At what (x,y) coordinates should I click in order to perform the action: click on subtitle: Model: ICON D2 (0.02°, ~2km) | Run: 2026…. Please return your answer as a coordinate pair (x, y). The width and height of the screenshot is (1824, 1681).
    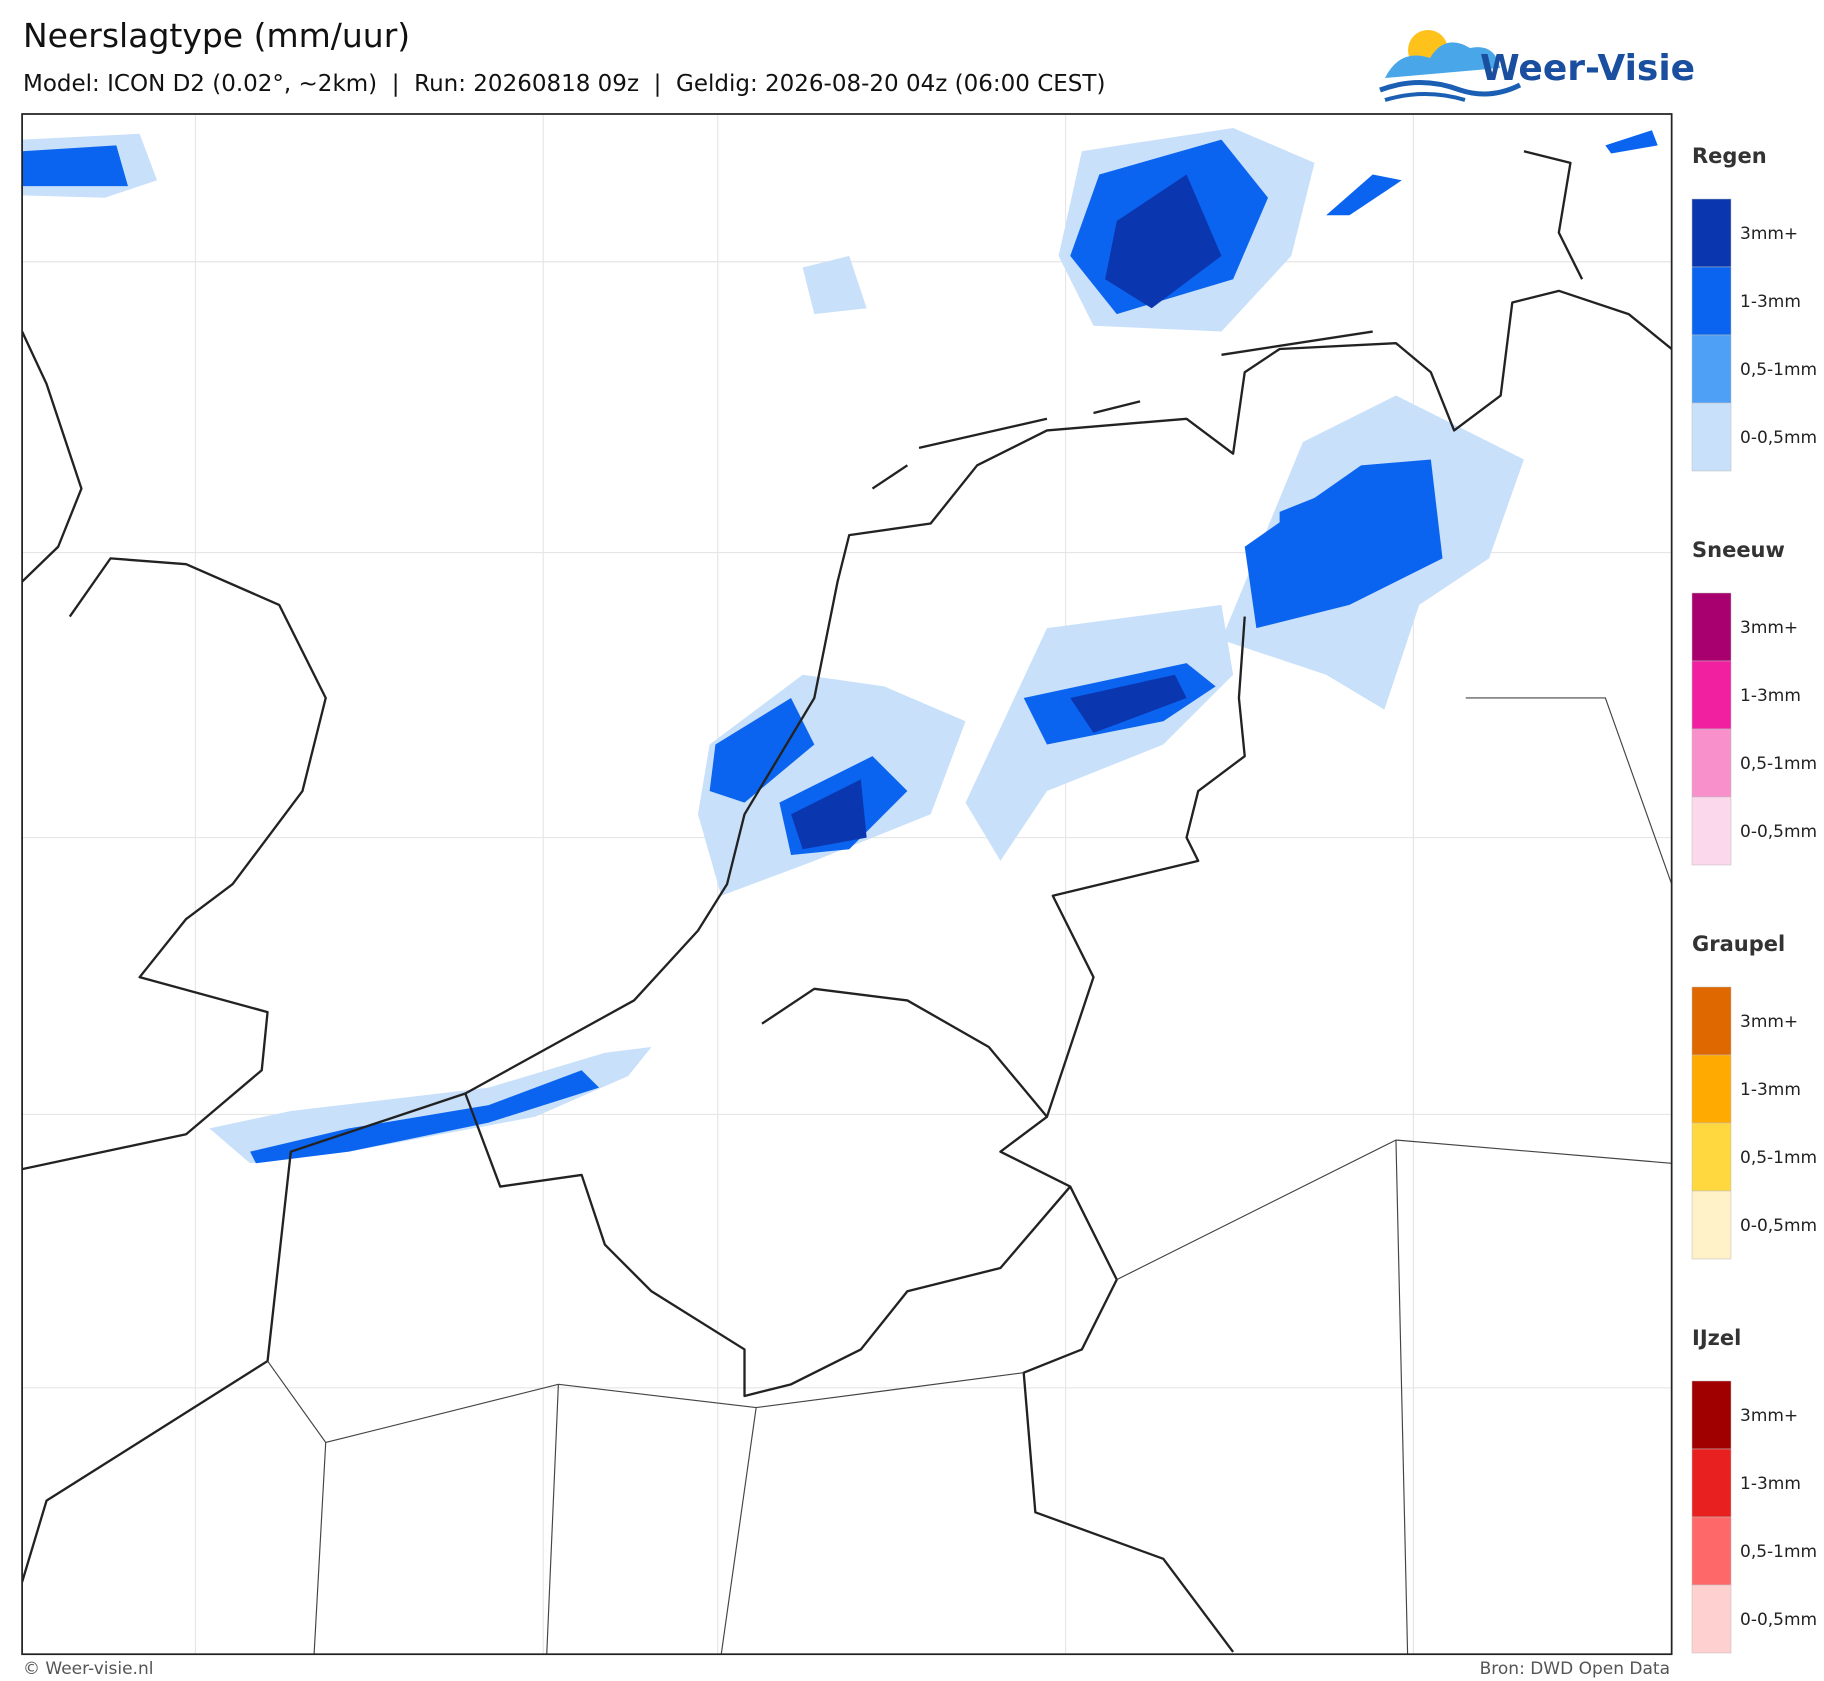
    Looking at the image, I should click on (564, 84).